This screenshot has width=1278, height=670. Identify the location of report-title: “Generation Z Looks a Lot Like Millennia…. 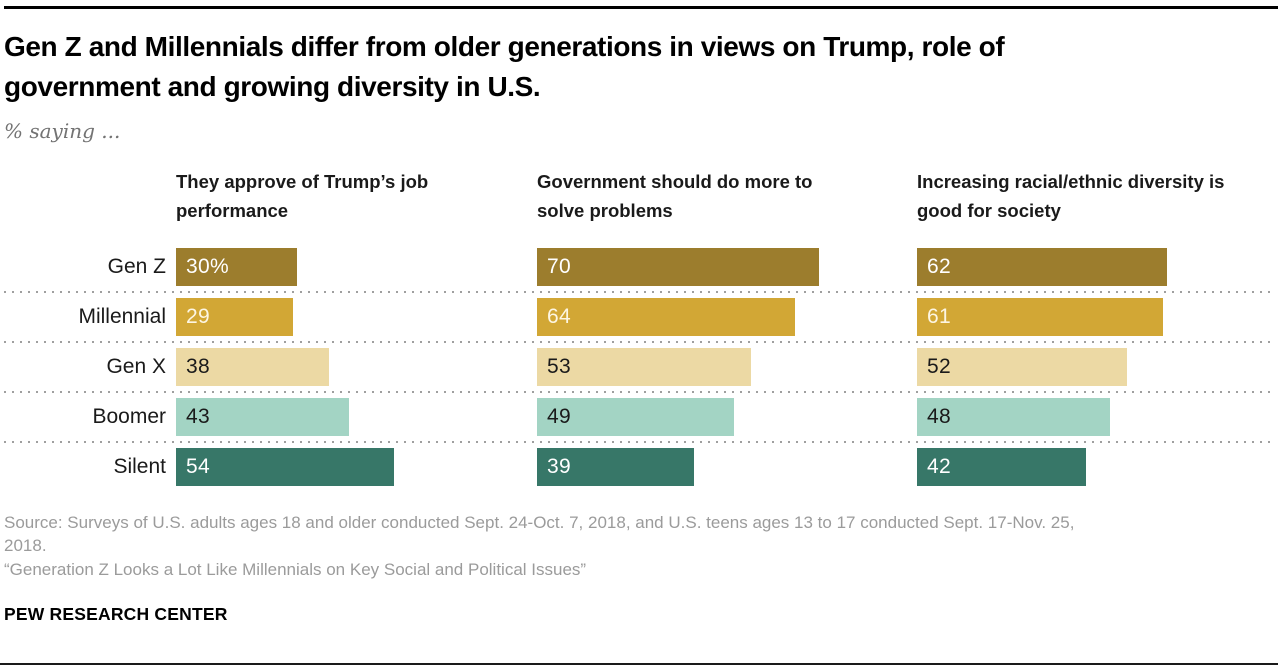
(295, 569).